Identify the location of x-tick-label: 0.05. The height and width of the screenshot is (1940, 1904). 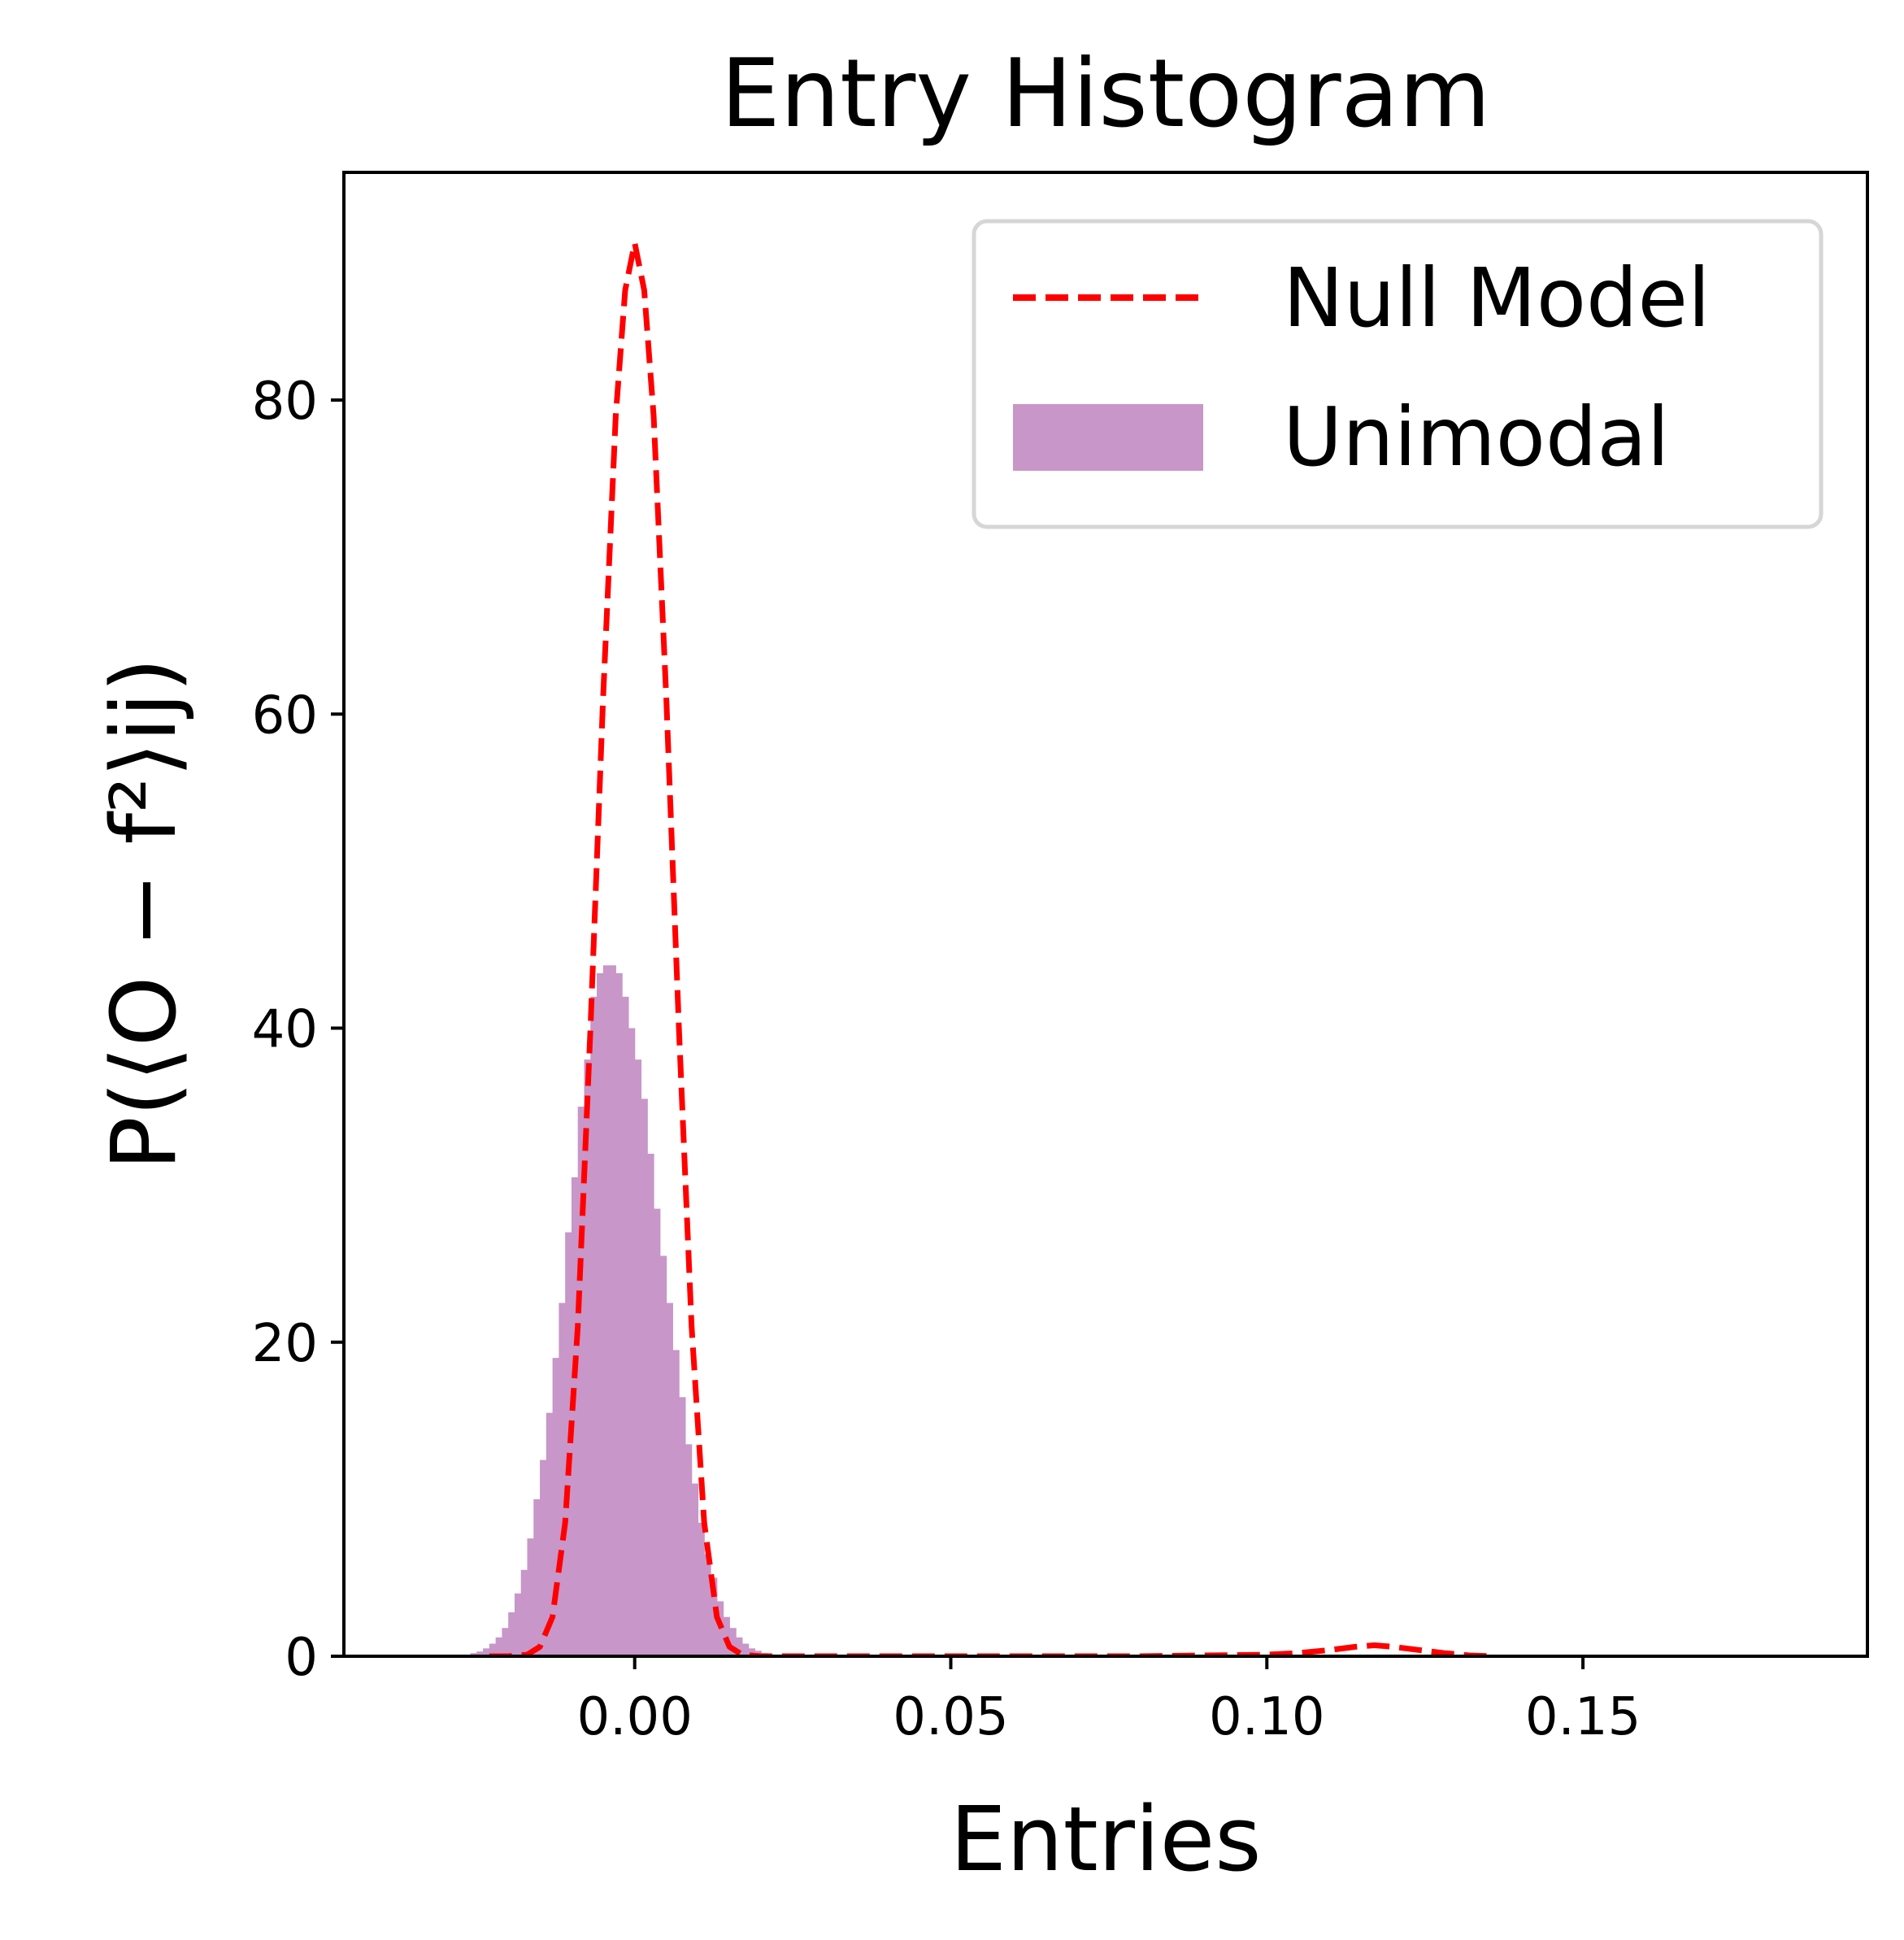
(951, 1717).